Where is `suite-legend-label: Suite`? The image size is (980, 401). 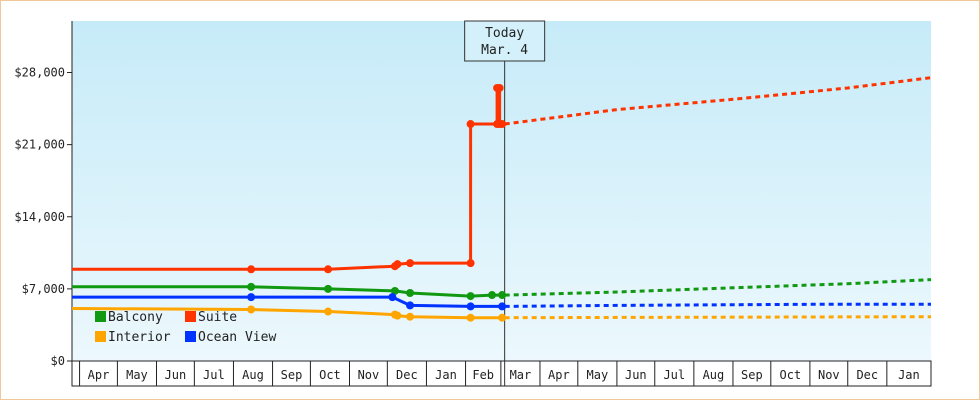 suite-legend-label: Suite is located at coordinates (217, 317).